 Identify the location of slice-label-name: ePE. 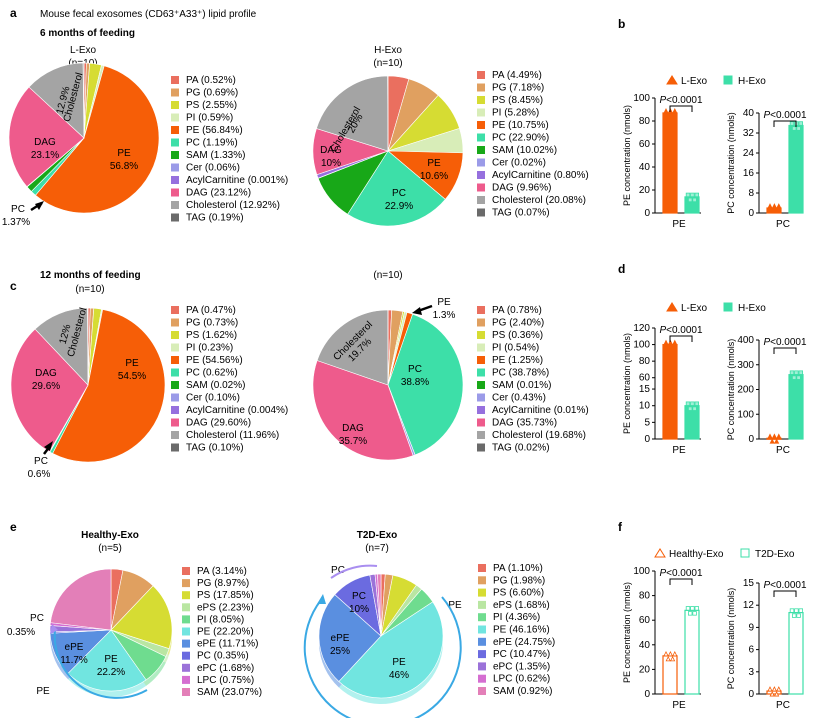
(74, 647).